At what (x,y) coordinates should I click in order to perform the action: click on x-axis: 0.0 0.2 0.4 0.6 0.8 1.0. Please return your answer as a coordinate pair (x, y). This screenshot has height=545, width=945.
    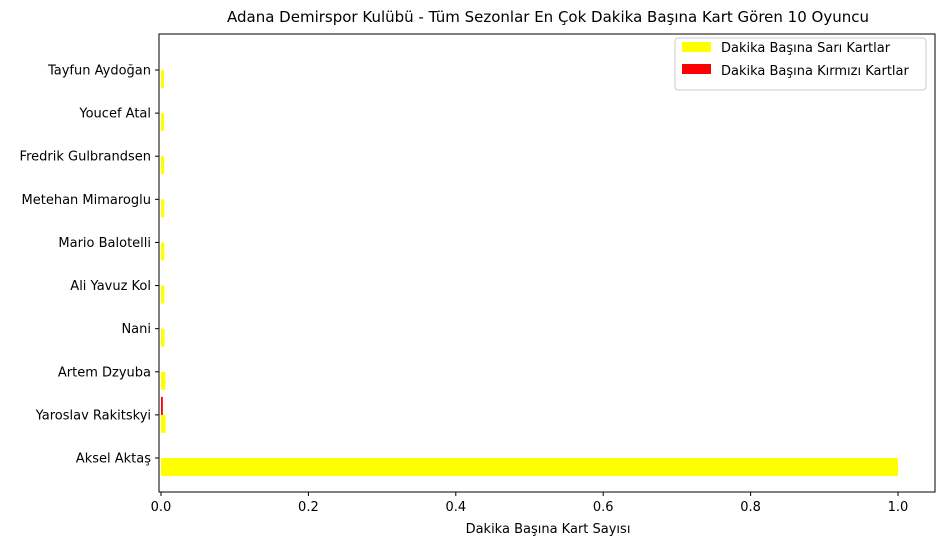
    Looking at the image, I should click on (530, 503).